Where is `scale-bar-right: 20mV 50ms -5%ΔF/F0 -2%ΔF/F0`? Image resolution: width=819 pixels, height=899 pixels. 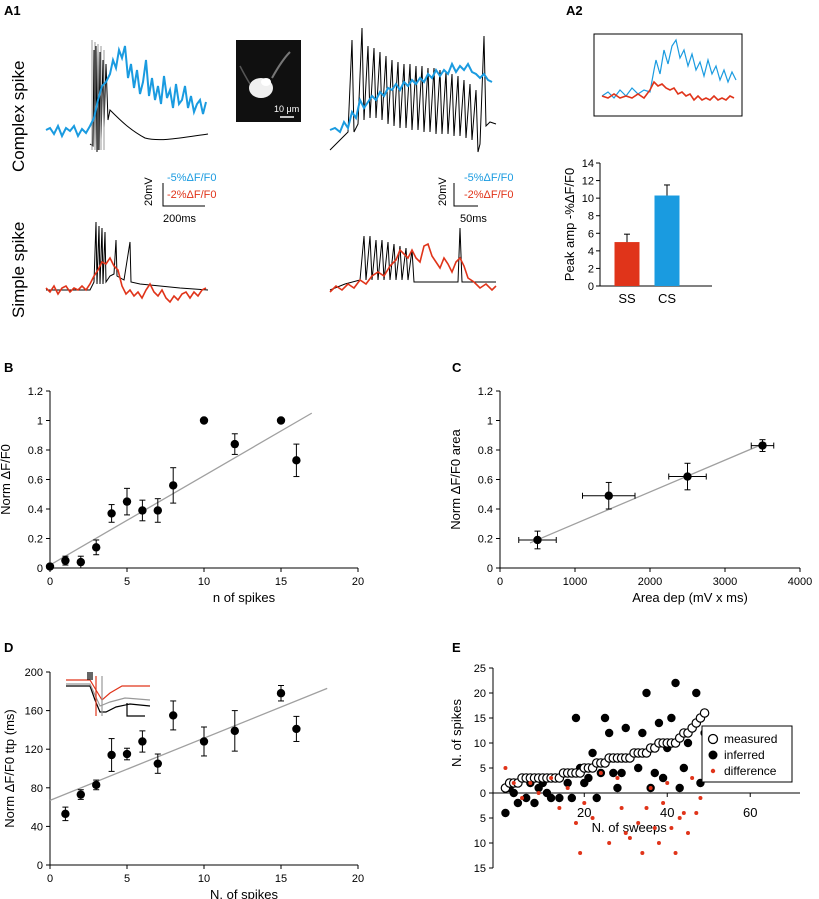 scale-bar-right: 20mV 50ms -5%ΔF/F0 -2%ΔF/F0 is located at coordinates (475, 198).